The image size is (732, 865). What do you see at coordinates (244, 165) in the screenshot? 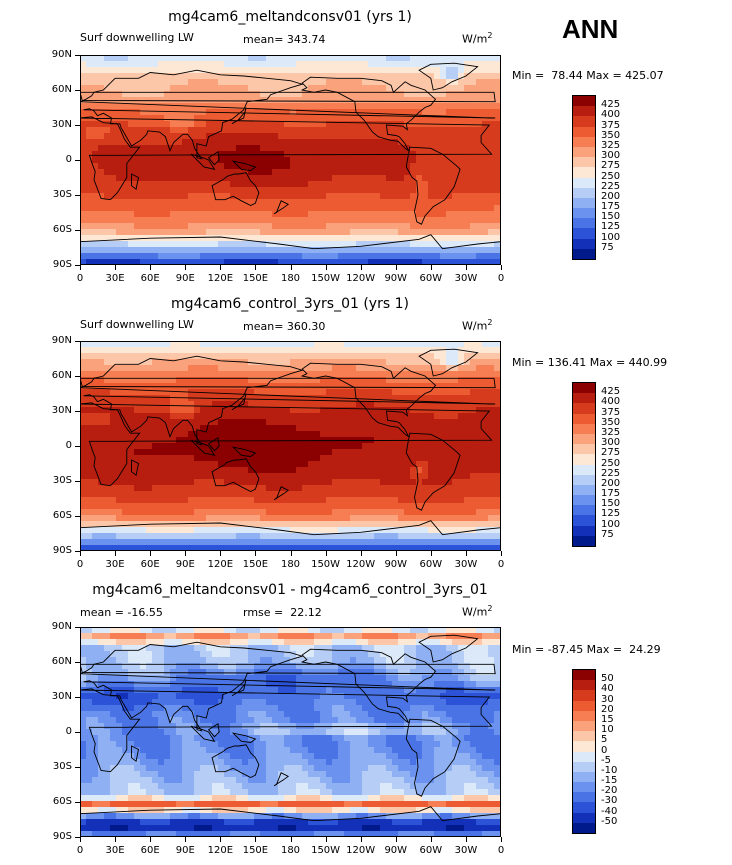
I see `coastline` at bounding box center [244, 165].